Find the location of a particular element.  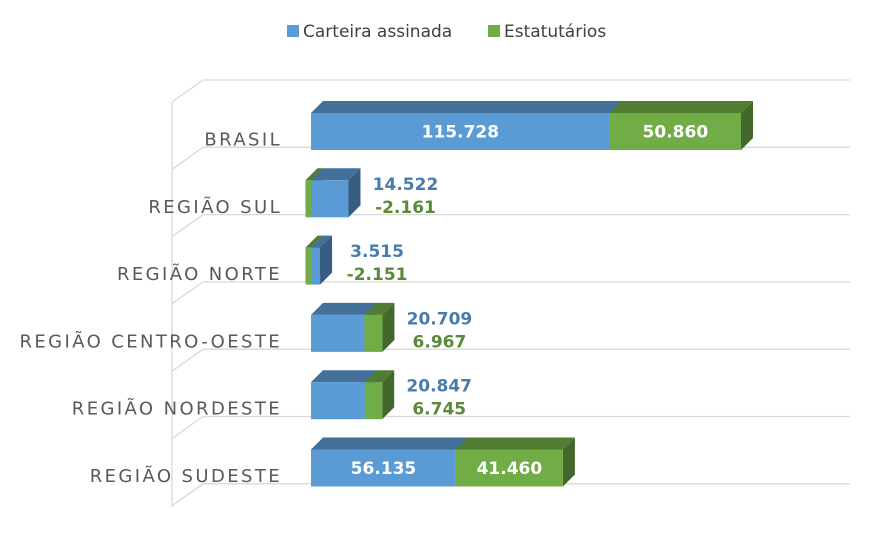

value-label: 56.135 is located at coordinates (384, 469).